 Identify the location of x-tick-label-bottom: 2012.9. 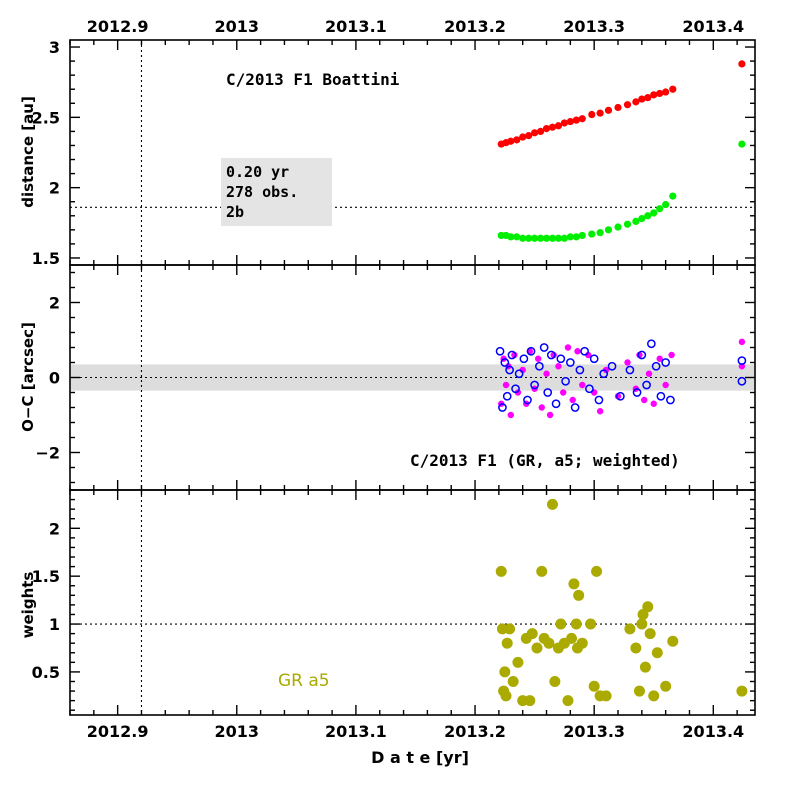
(118, 731).